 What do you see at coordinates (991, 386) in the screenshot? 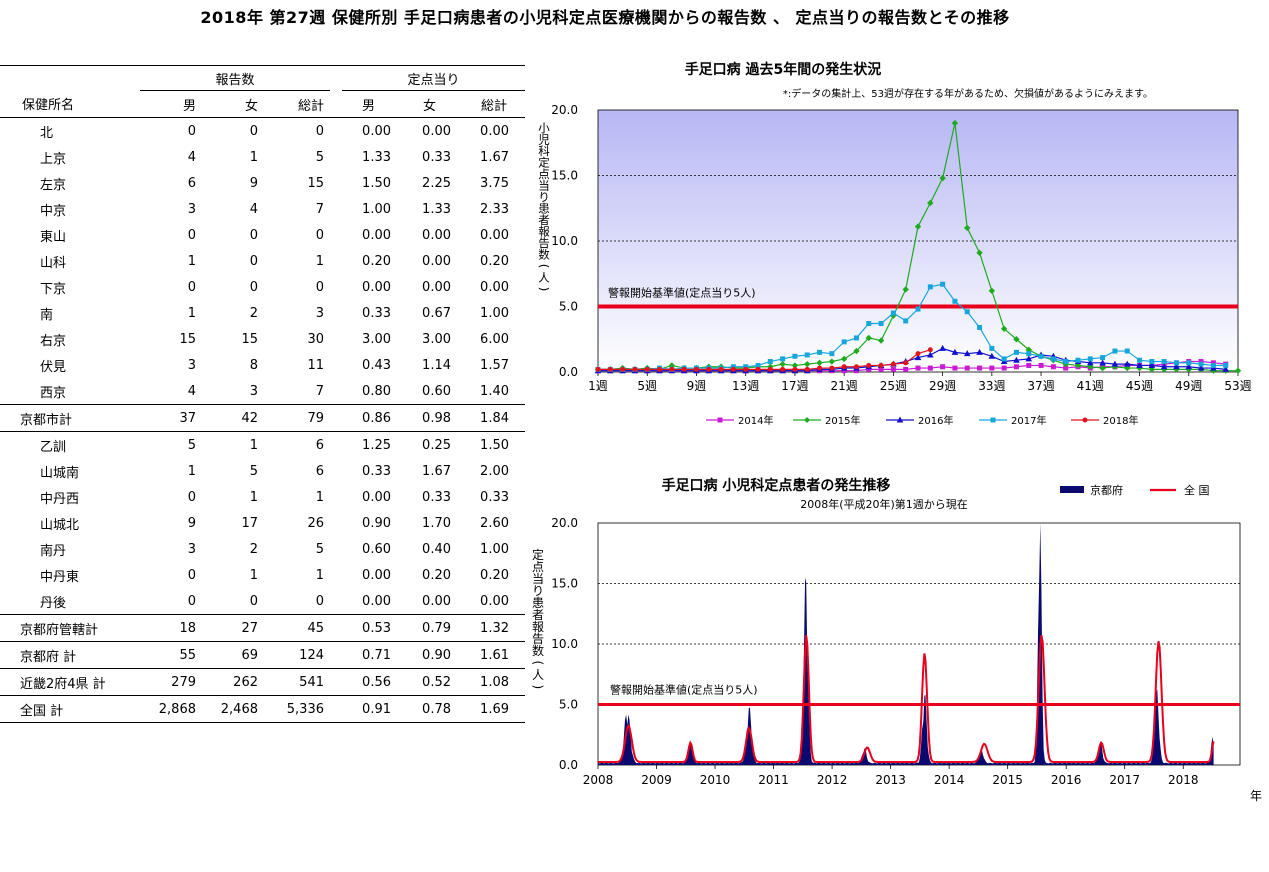
I see `x-tick-label: 33週` at bounding box center [991, 386].